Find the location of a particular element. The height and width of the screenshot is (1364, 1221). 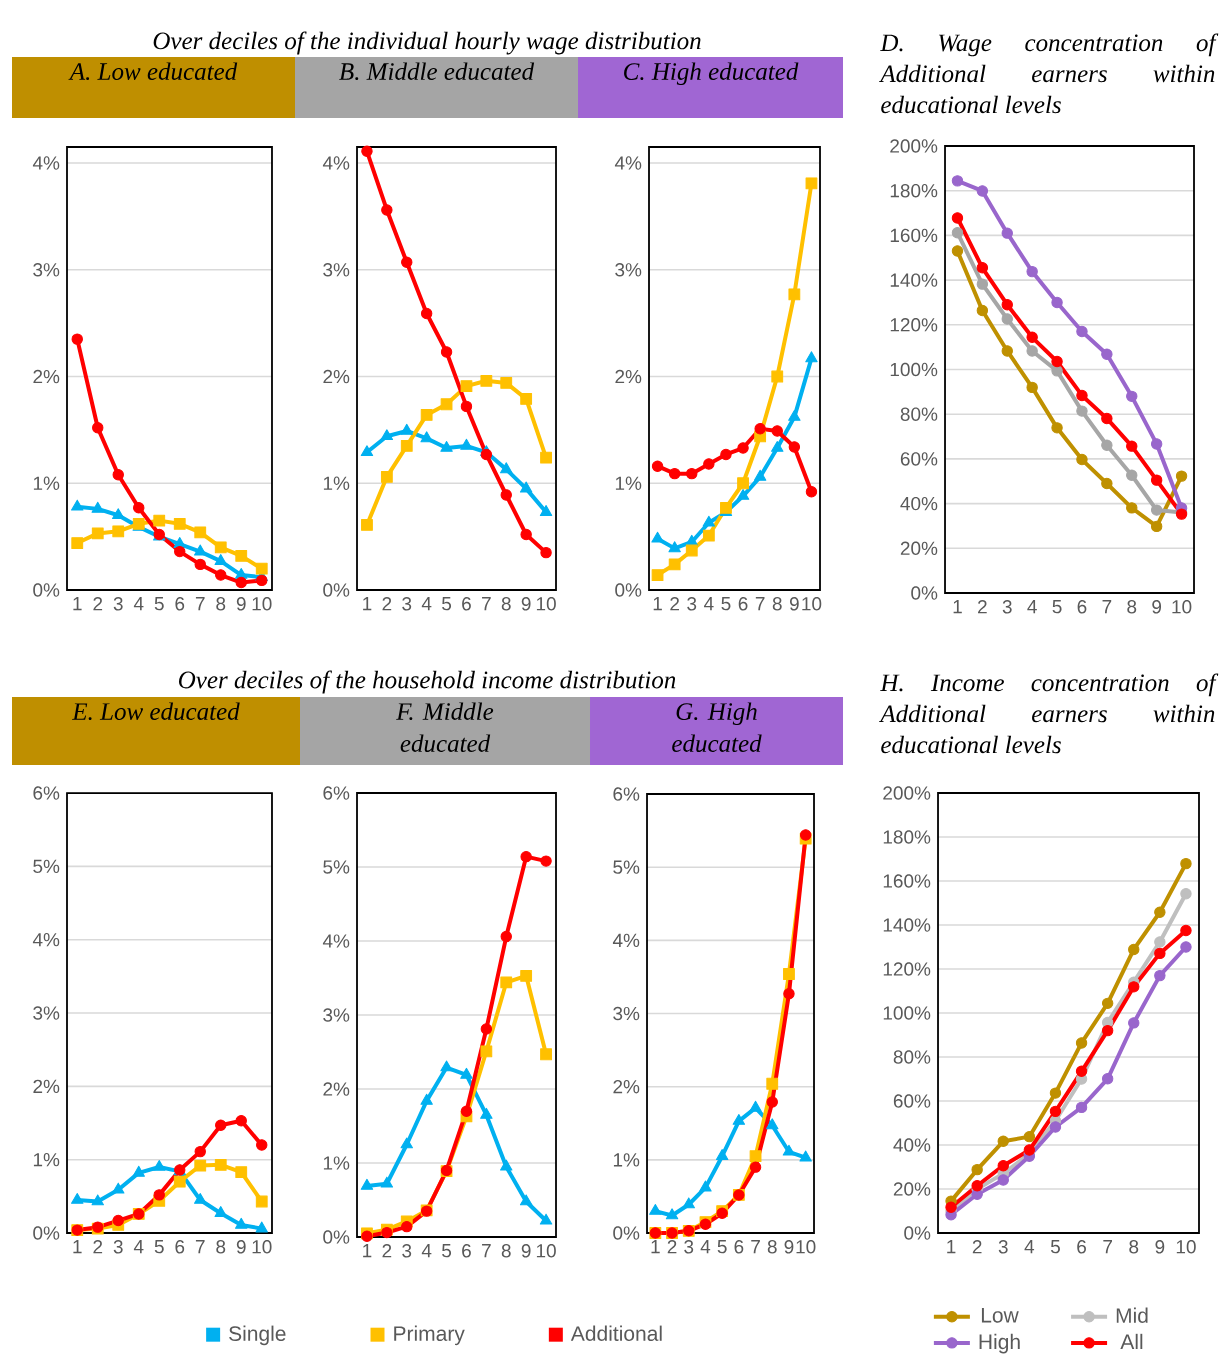

legend-label: Single is located at coordinates (257, 1335).